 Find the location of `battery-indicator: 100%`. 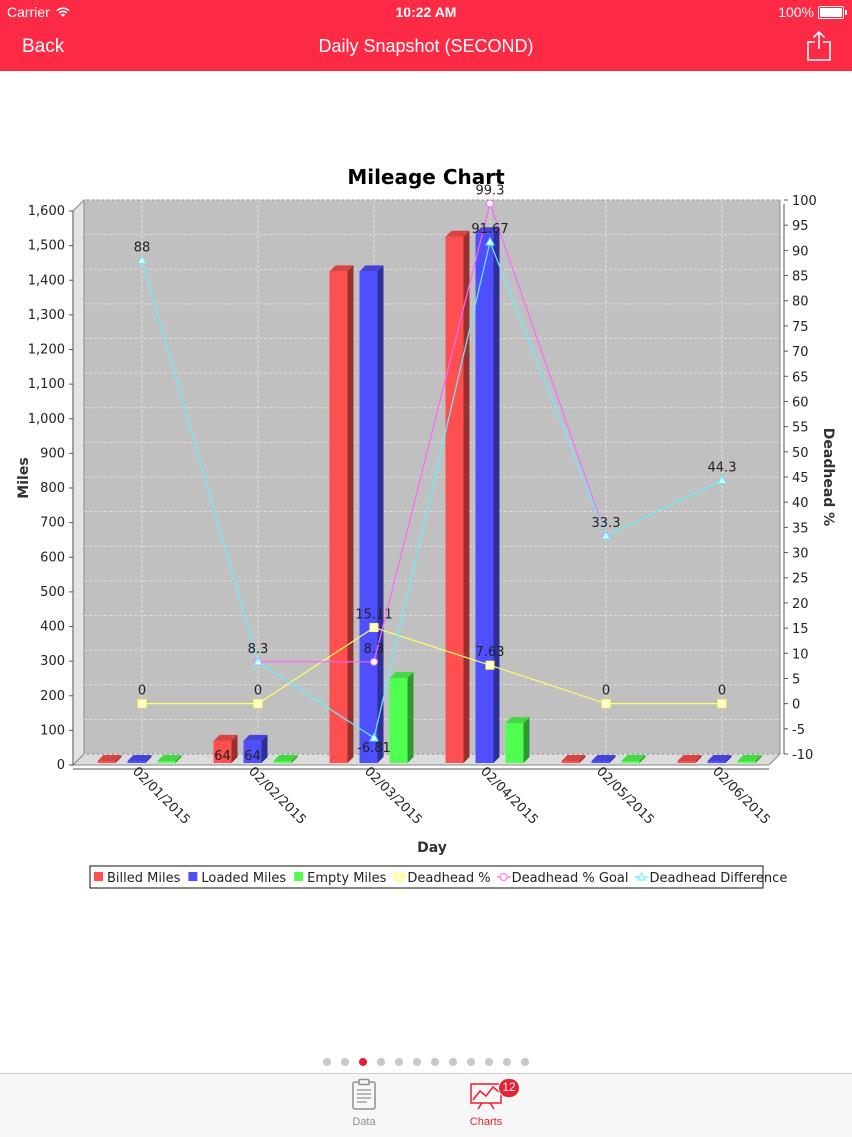

battery-indicator: 100% is located at coordinates (812, 12).